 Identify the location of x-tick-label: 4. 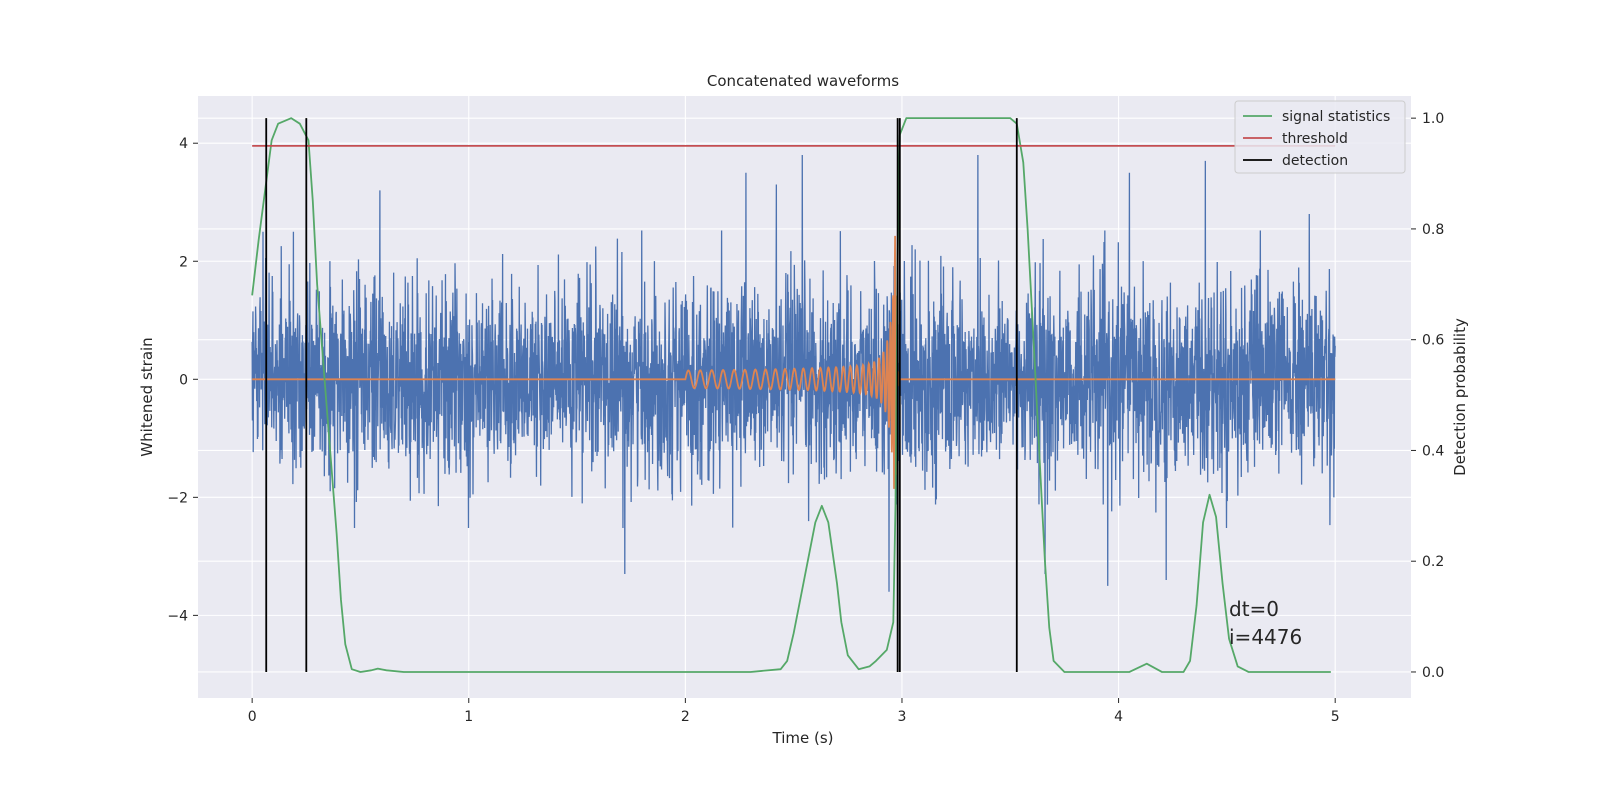
(1118, 717).